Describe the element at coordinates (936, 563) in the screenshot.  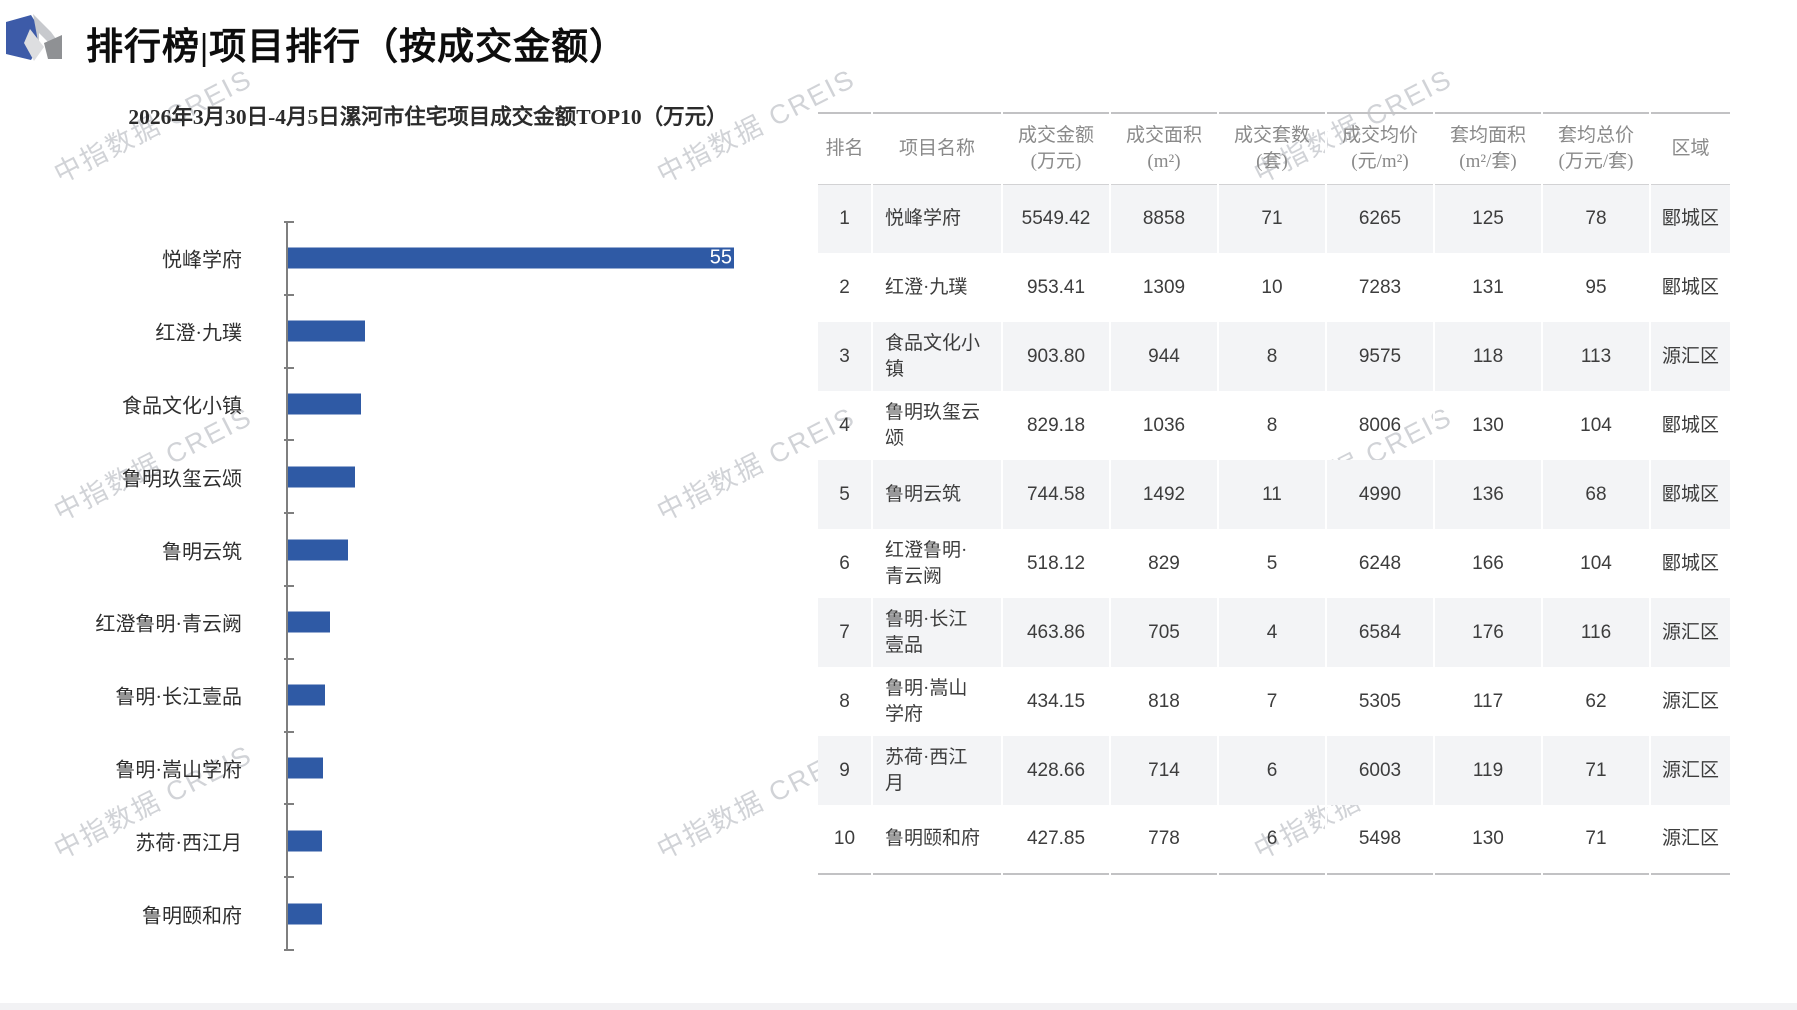
I see `project-name-cell: 红澄鲁明·青云阙` at that location.